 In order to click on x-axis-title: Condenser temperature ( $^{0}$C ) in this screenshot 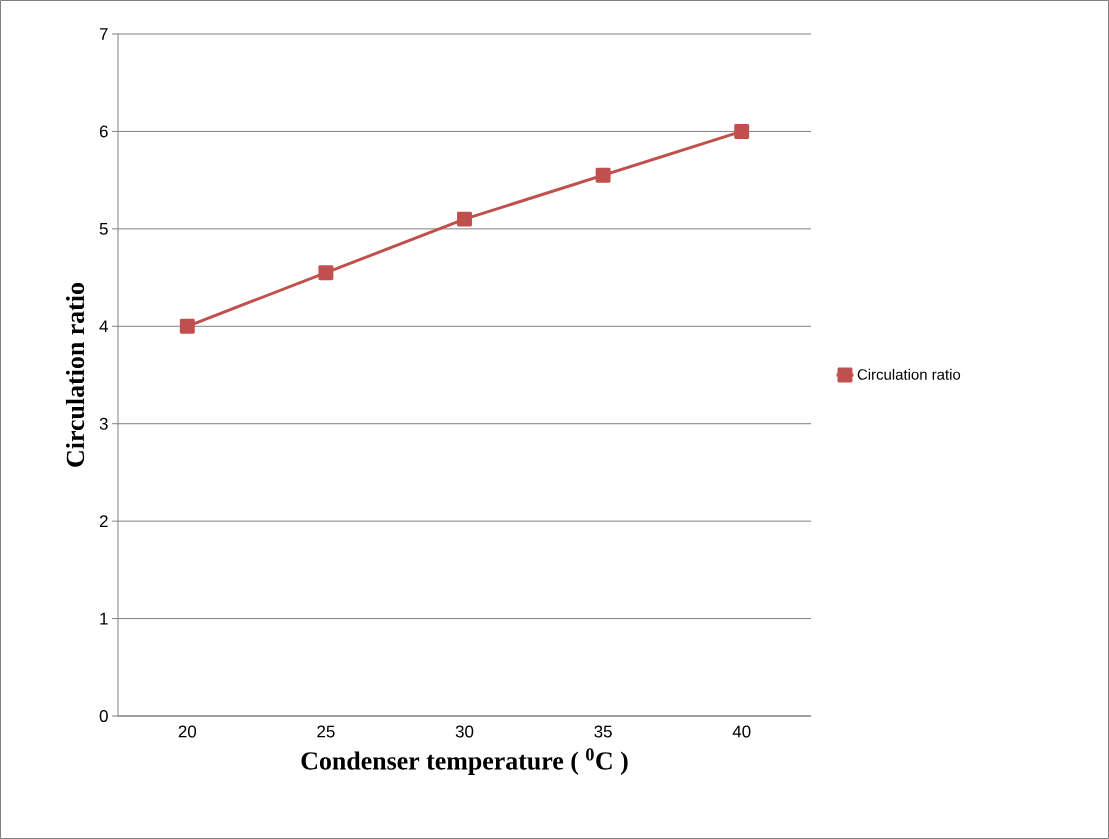, I will do `click(464, 761)`.